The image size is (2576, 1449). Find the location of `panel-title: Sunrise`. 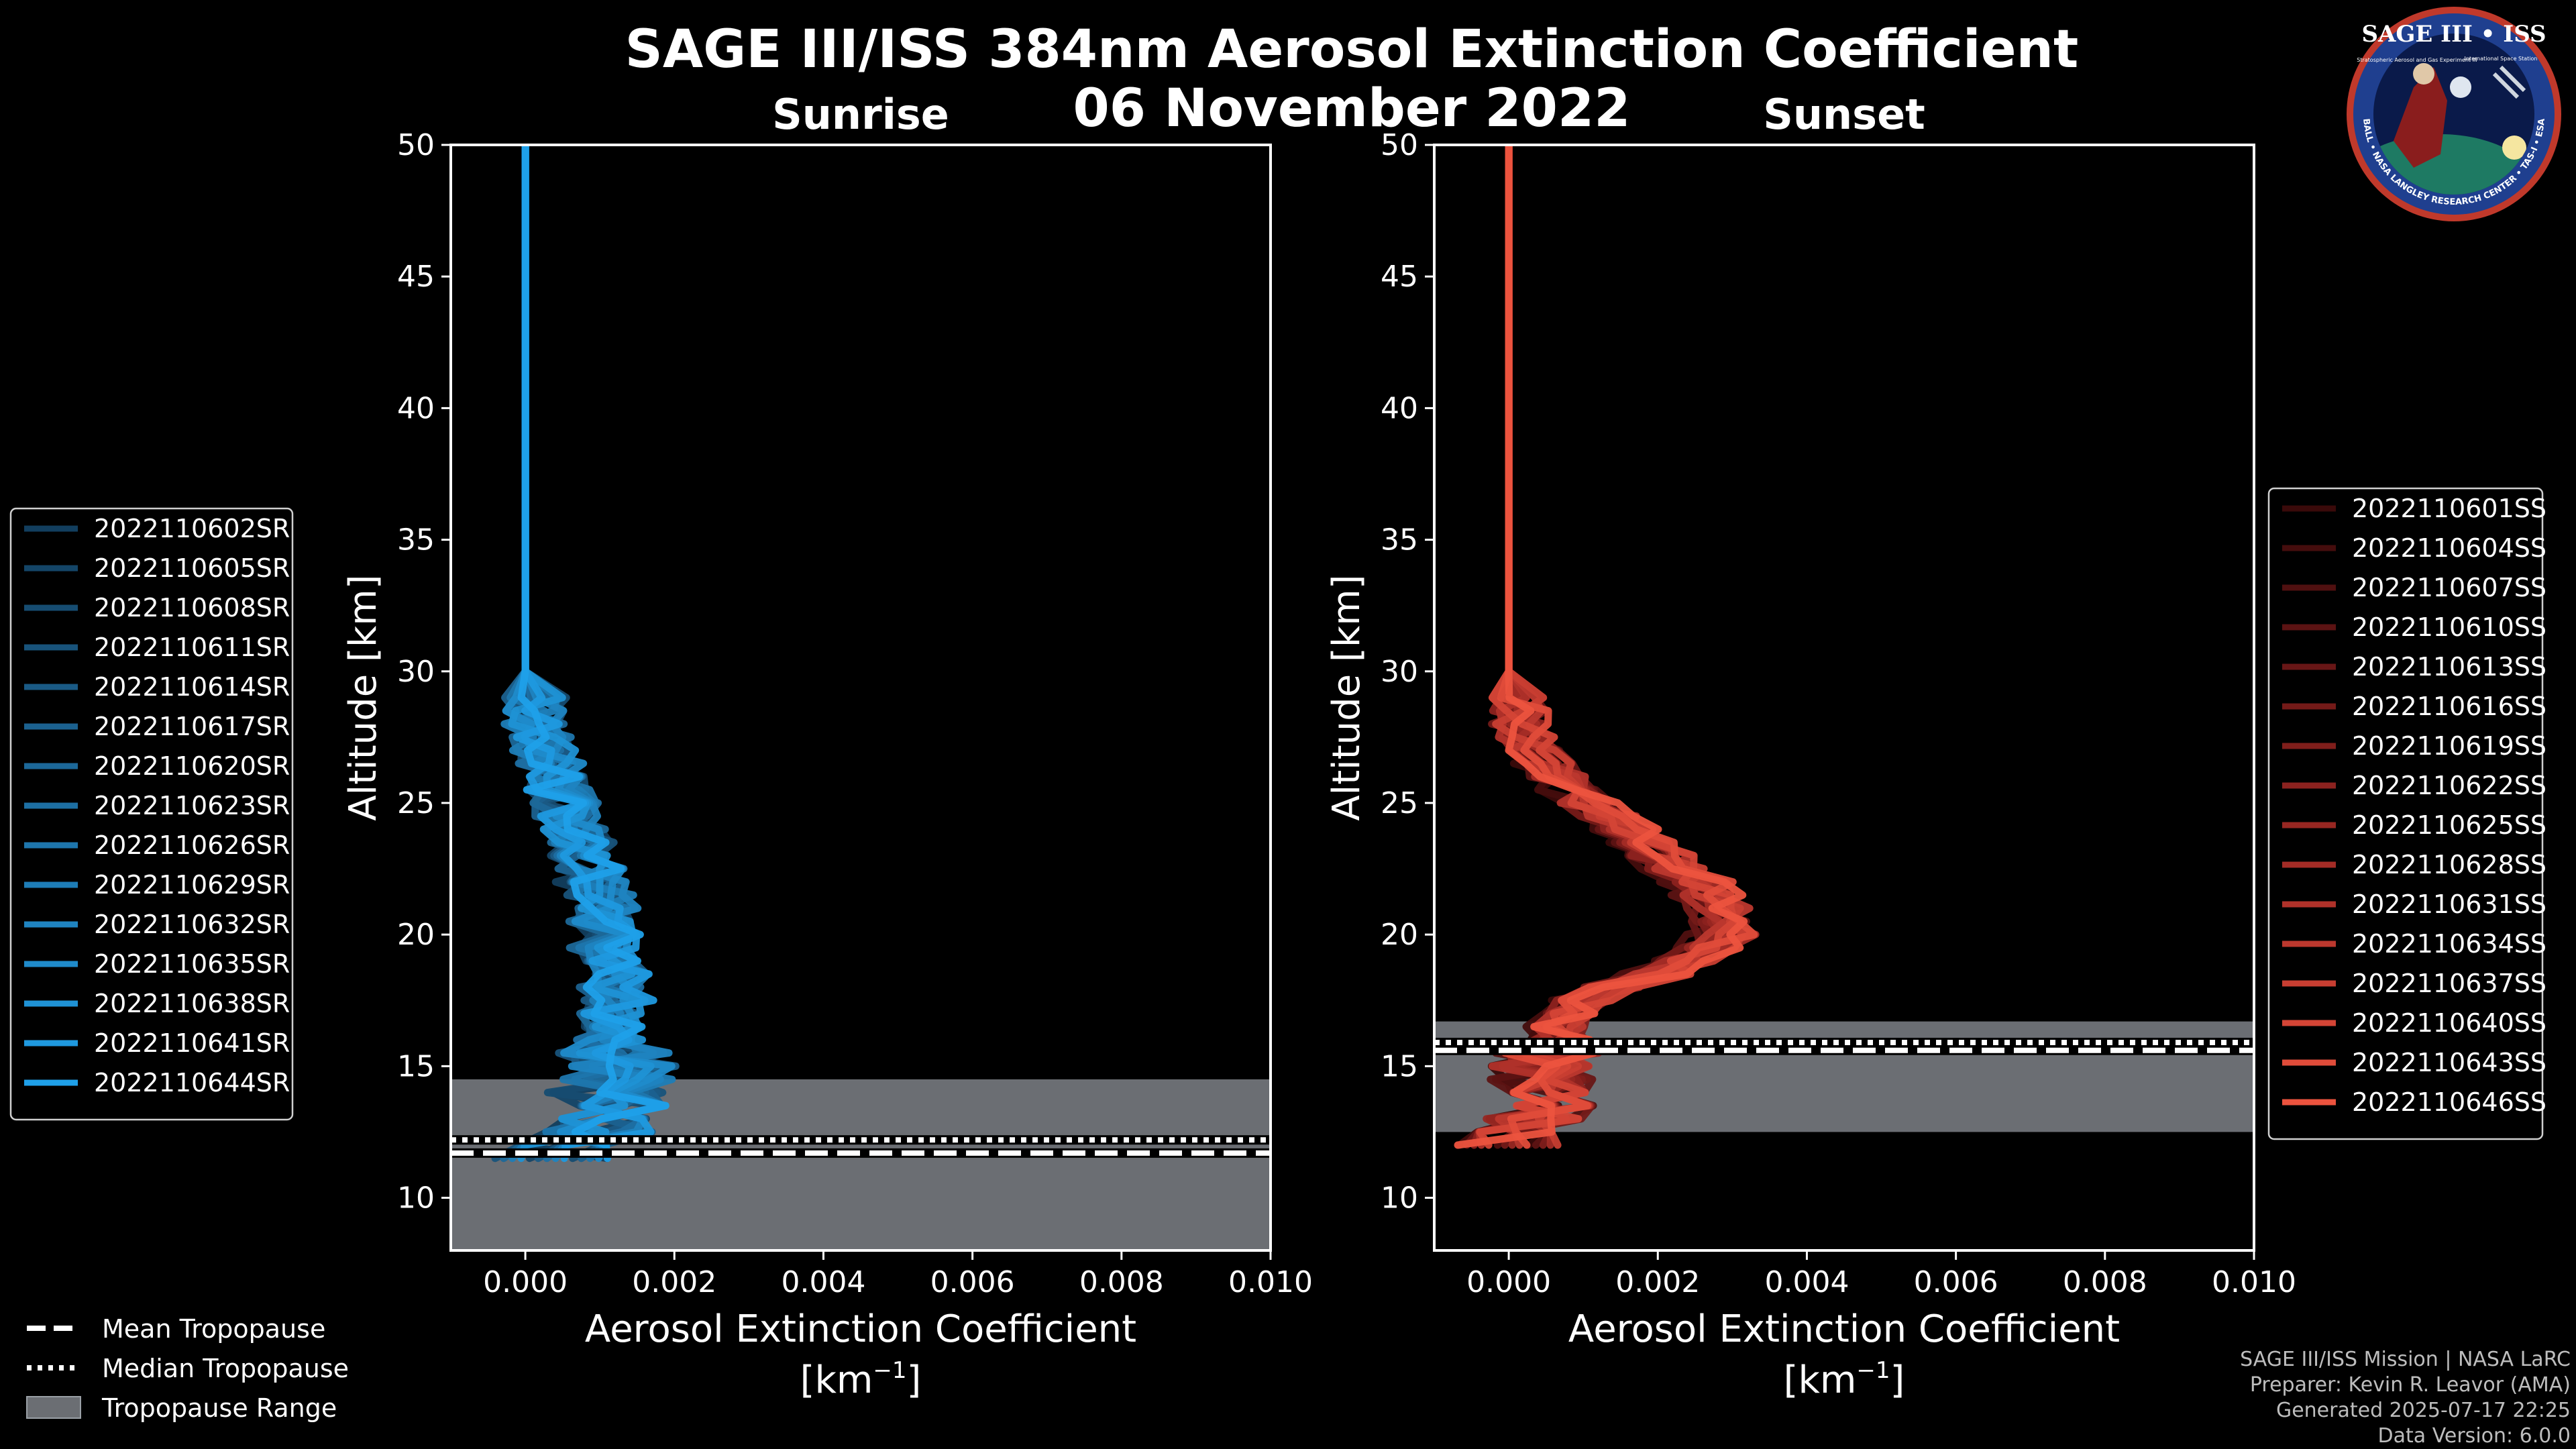

panel-title: Sunrise is located at coordinates (860, 114).